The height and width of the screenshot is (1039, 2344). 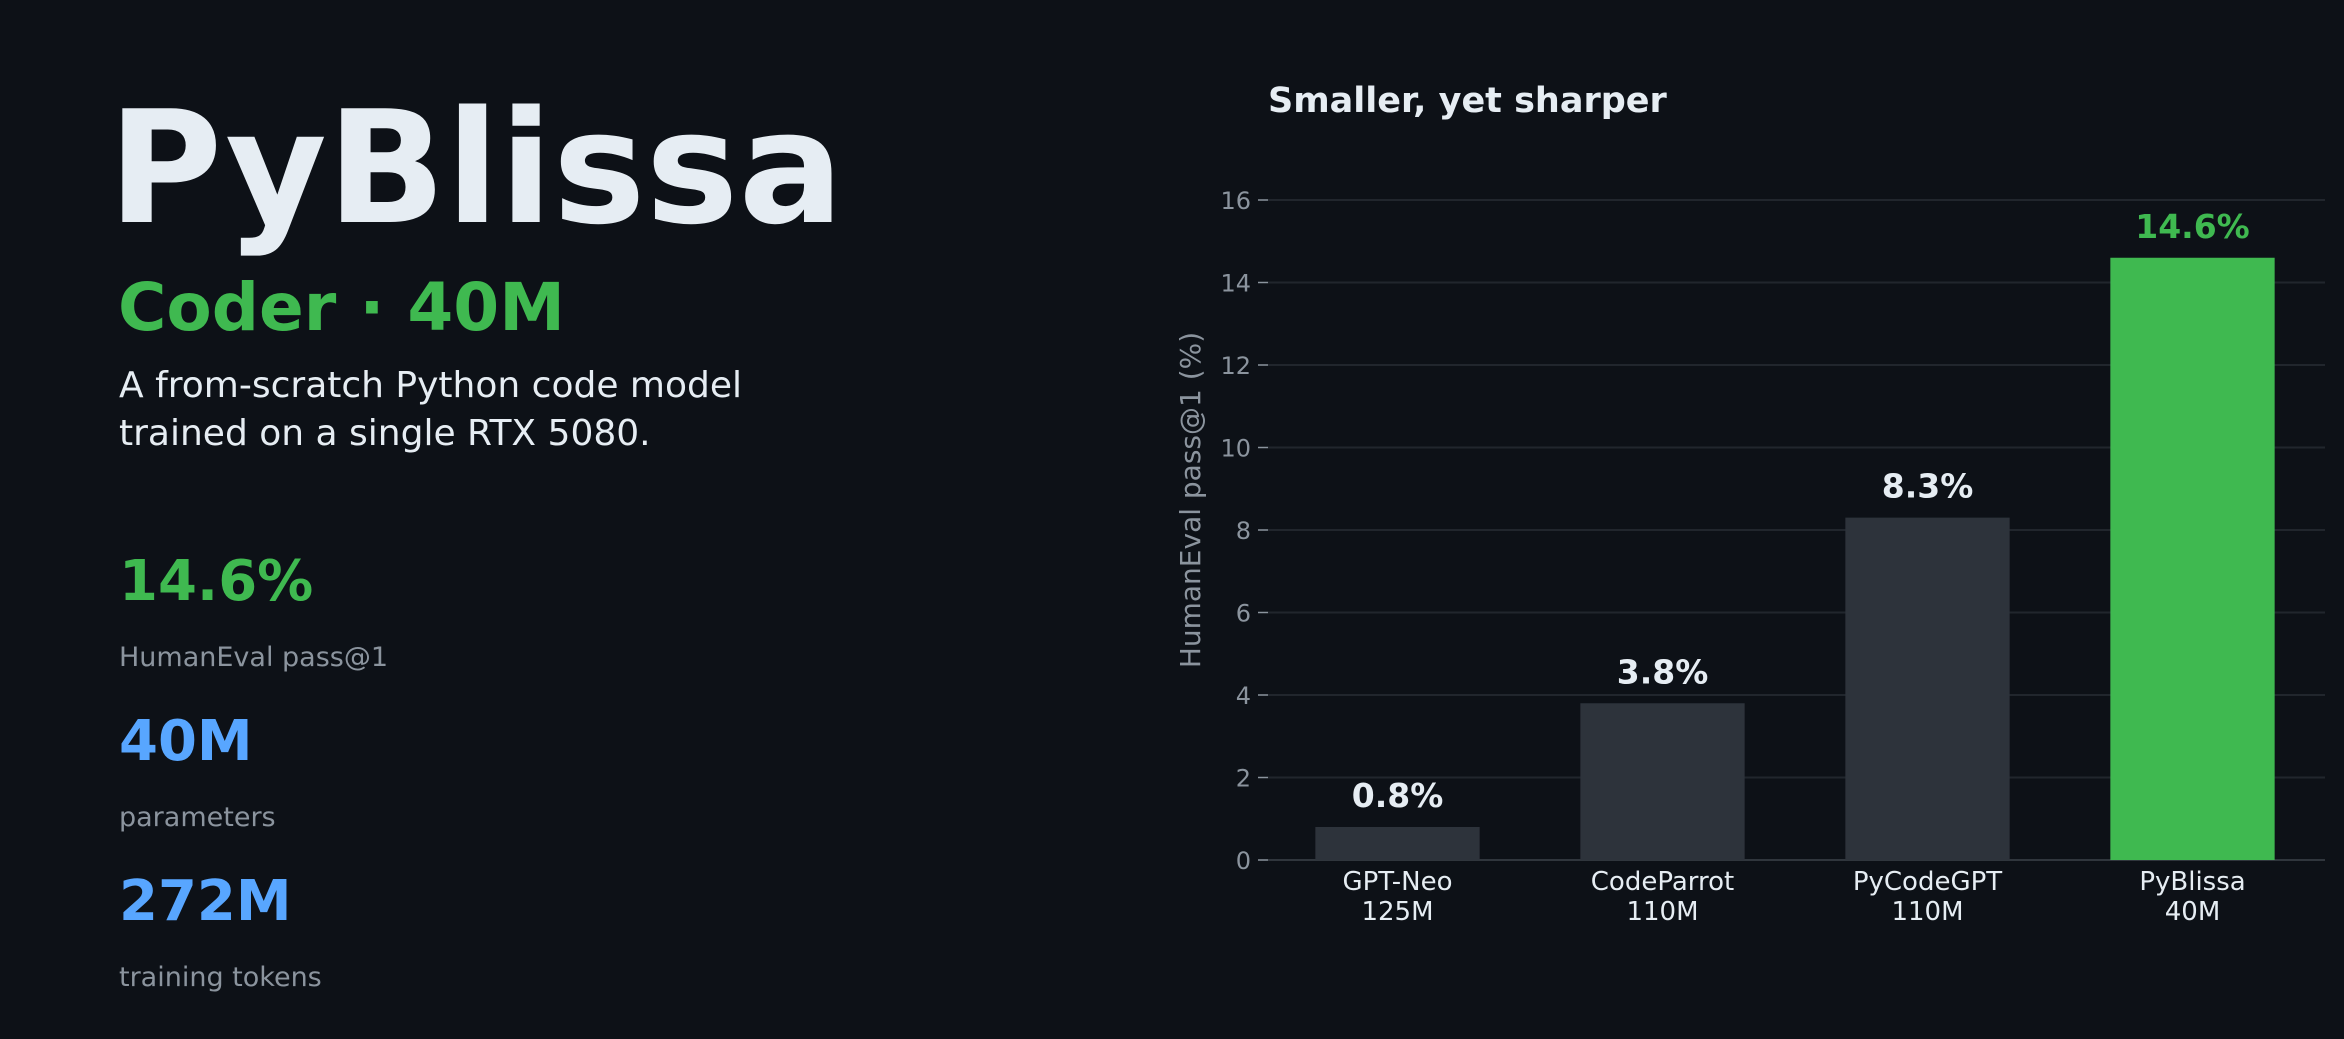 What do you see at coordinates (205, 901) in the screenshot?
I see `stat-value: 272M` at bounding box center [205, 901].